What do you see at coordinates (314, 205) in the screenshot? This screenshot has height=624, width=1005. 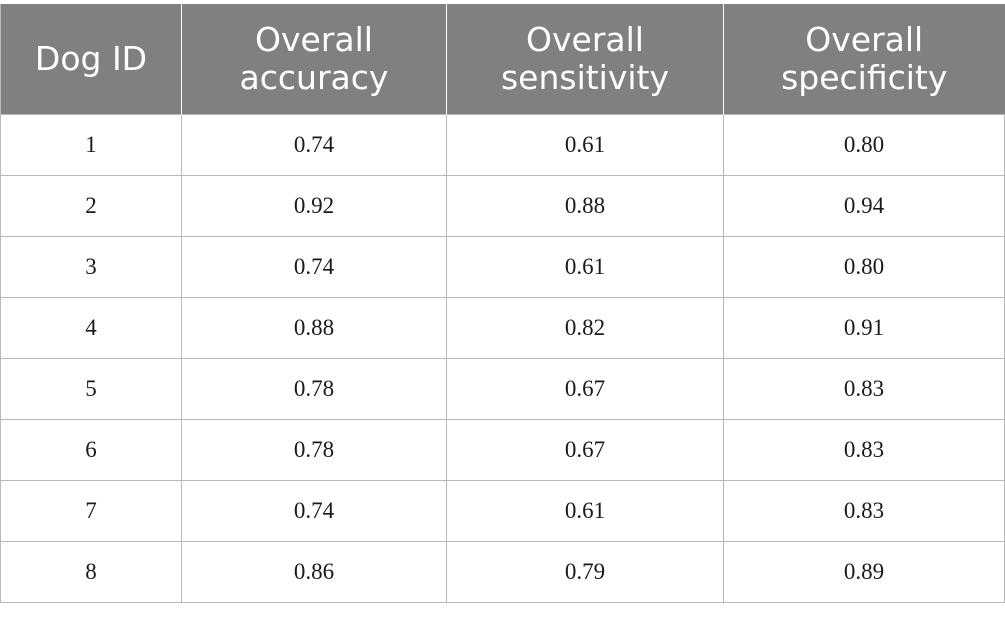 I see `cell-accuracy: 0.92` at bounding box center [314, 205].